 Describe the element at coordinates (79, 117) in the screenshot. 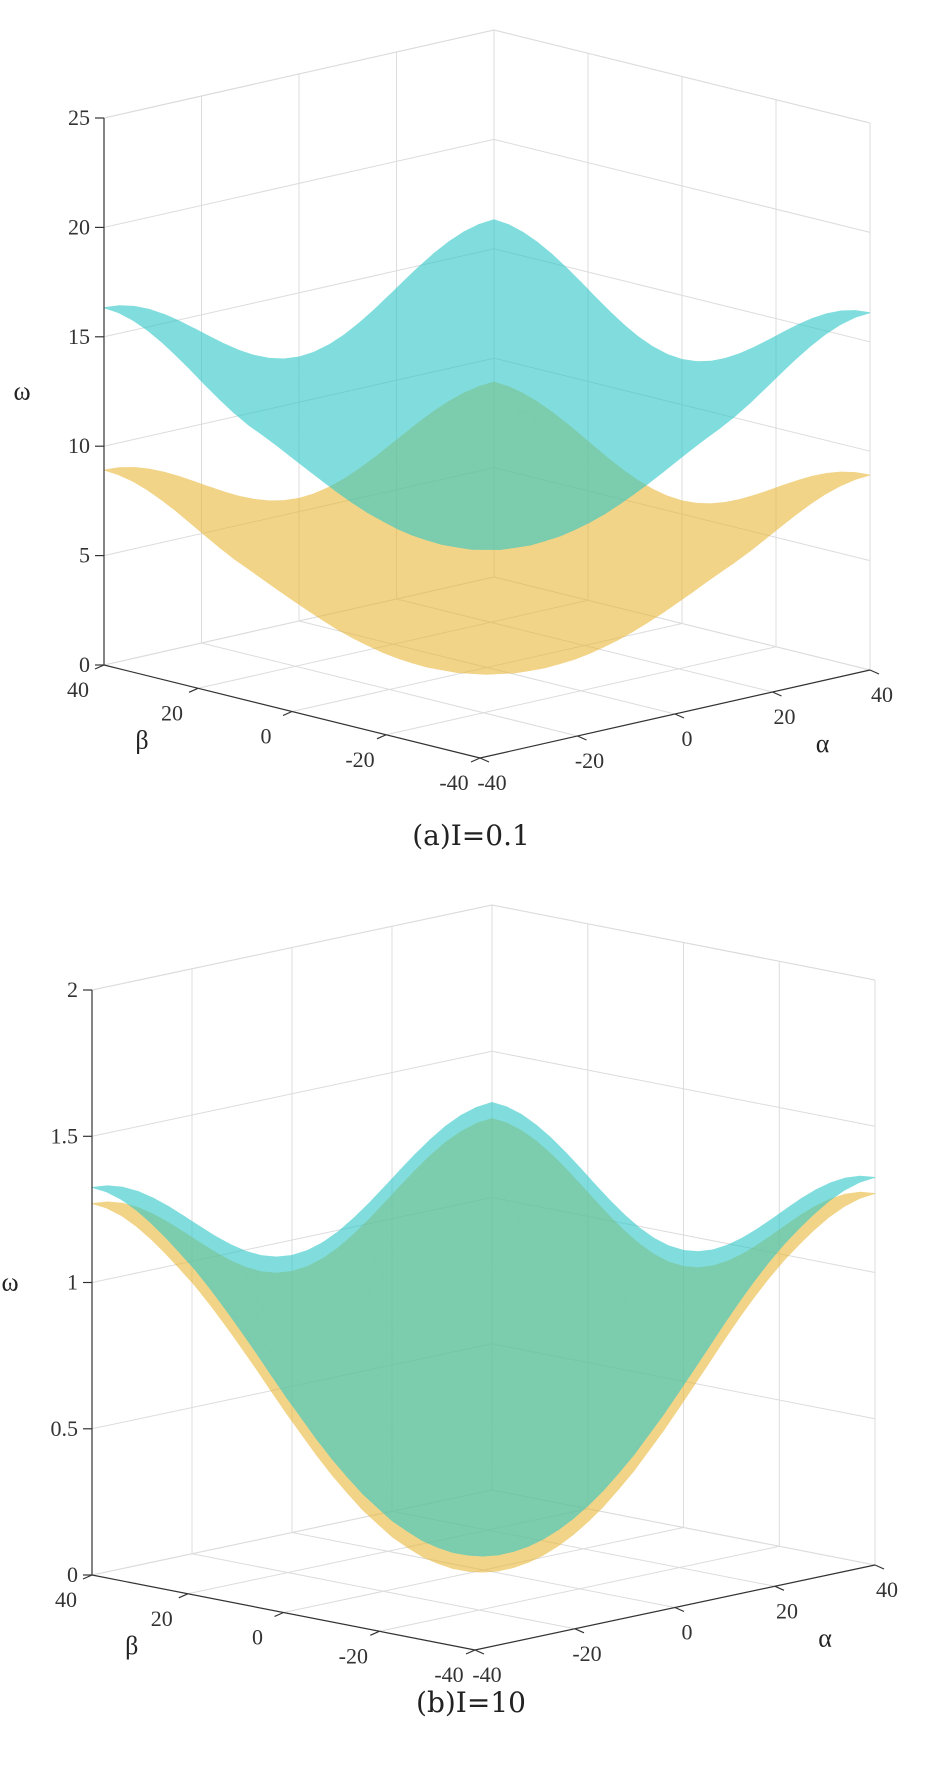

I see `omega-tick-label: 25` at that location.